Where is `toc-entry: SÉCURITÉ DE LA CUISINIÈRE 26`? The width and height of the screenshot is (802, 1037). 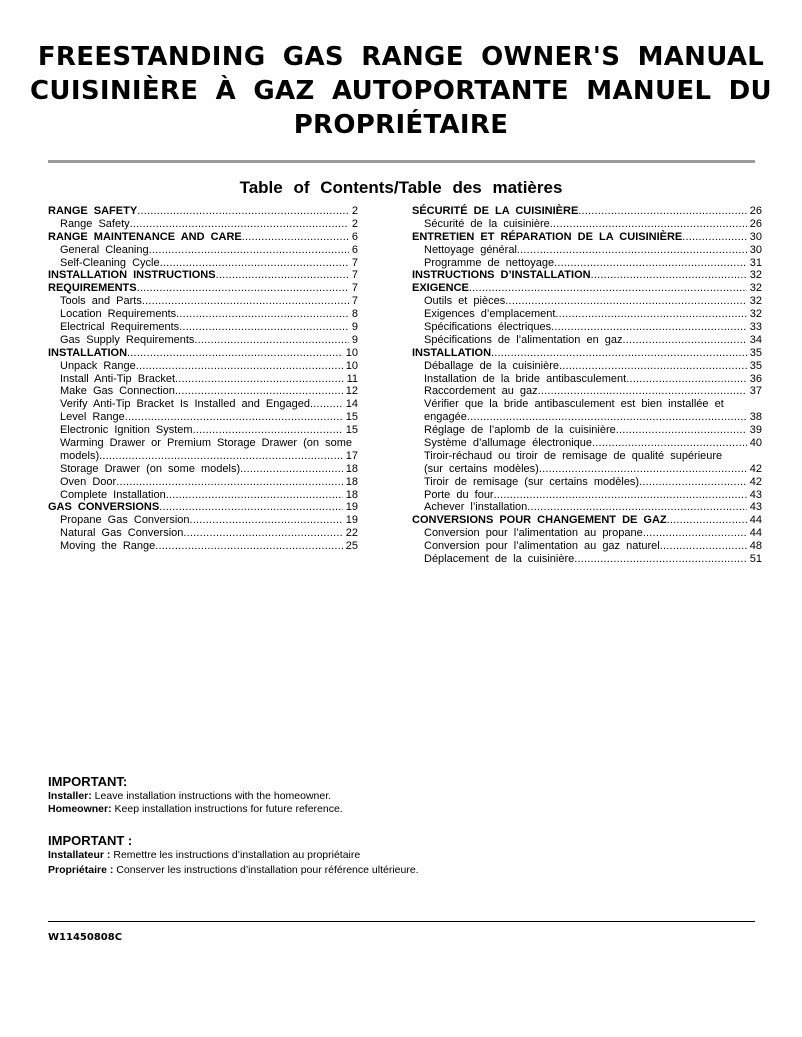 toc-entry: SÉCURITÉ DE LA CUISINIÈRE 26 is located at coordinates (587, 211).